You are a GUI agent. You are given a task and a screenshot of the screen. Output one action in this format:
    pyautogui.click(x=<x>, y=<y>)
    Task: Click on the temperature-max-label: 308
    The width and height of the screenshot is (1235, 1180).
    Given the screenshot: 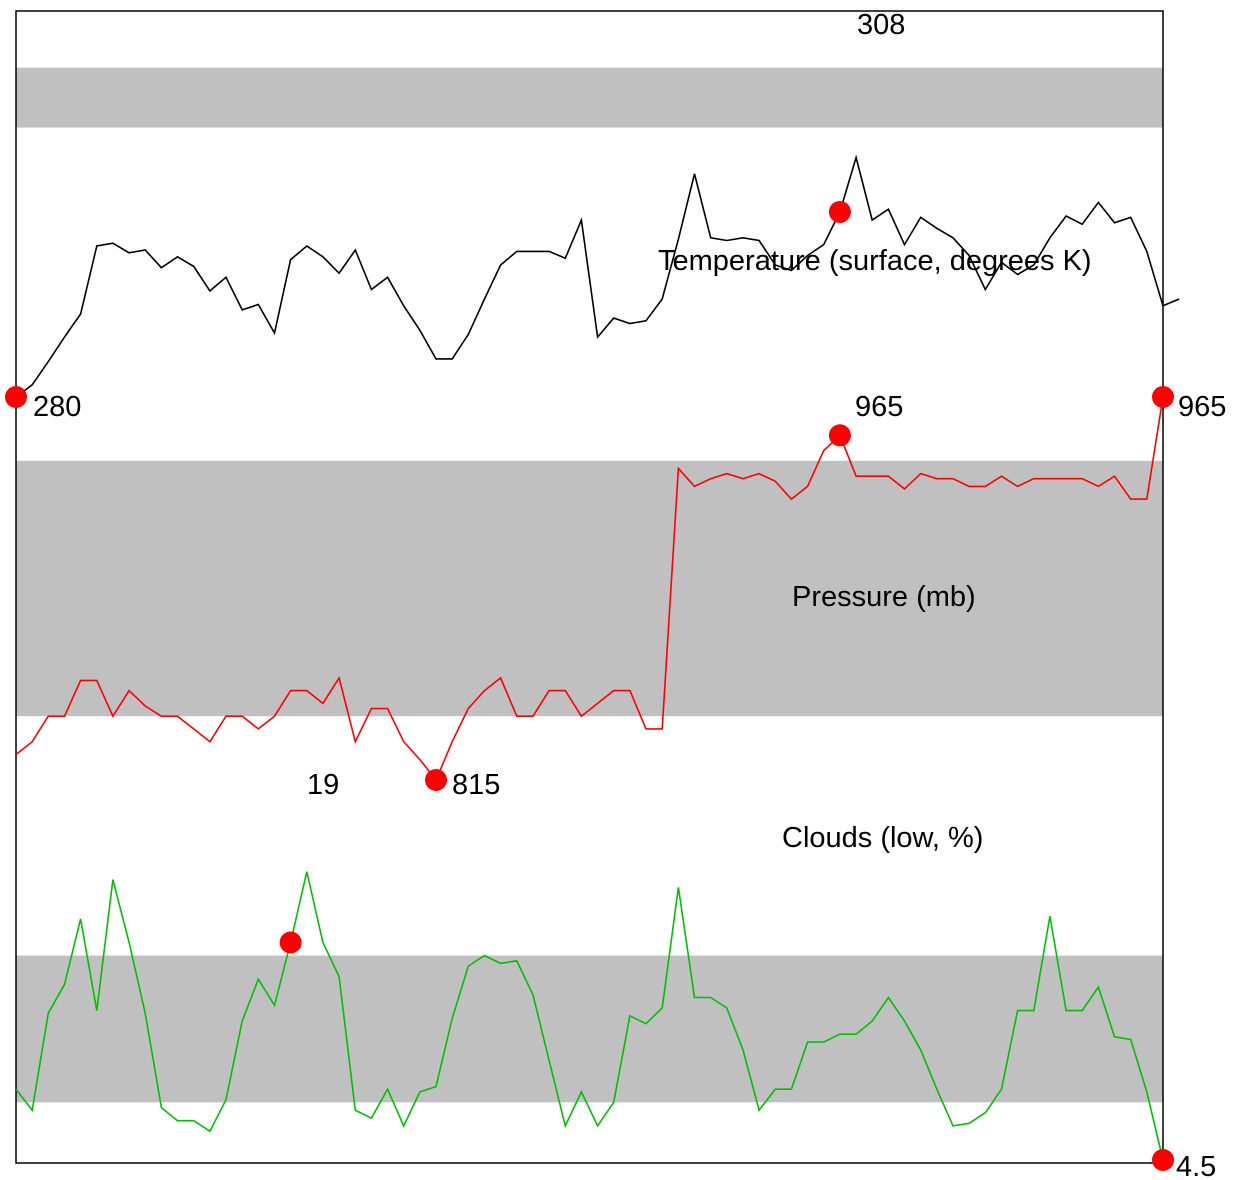 What is the action you would take?
    pyautogui.click(x=881, y=25)
    